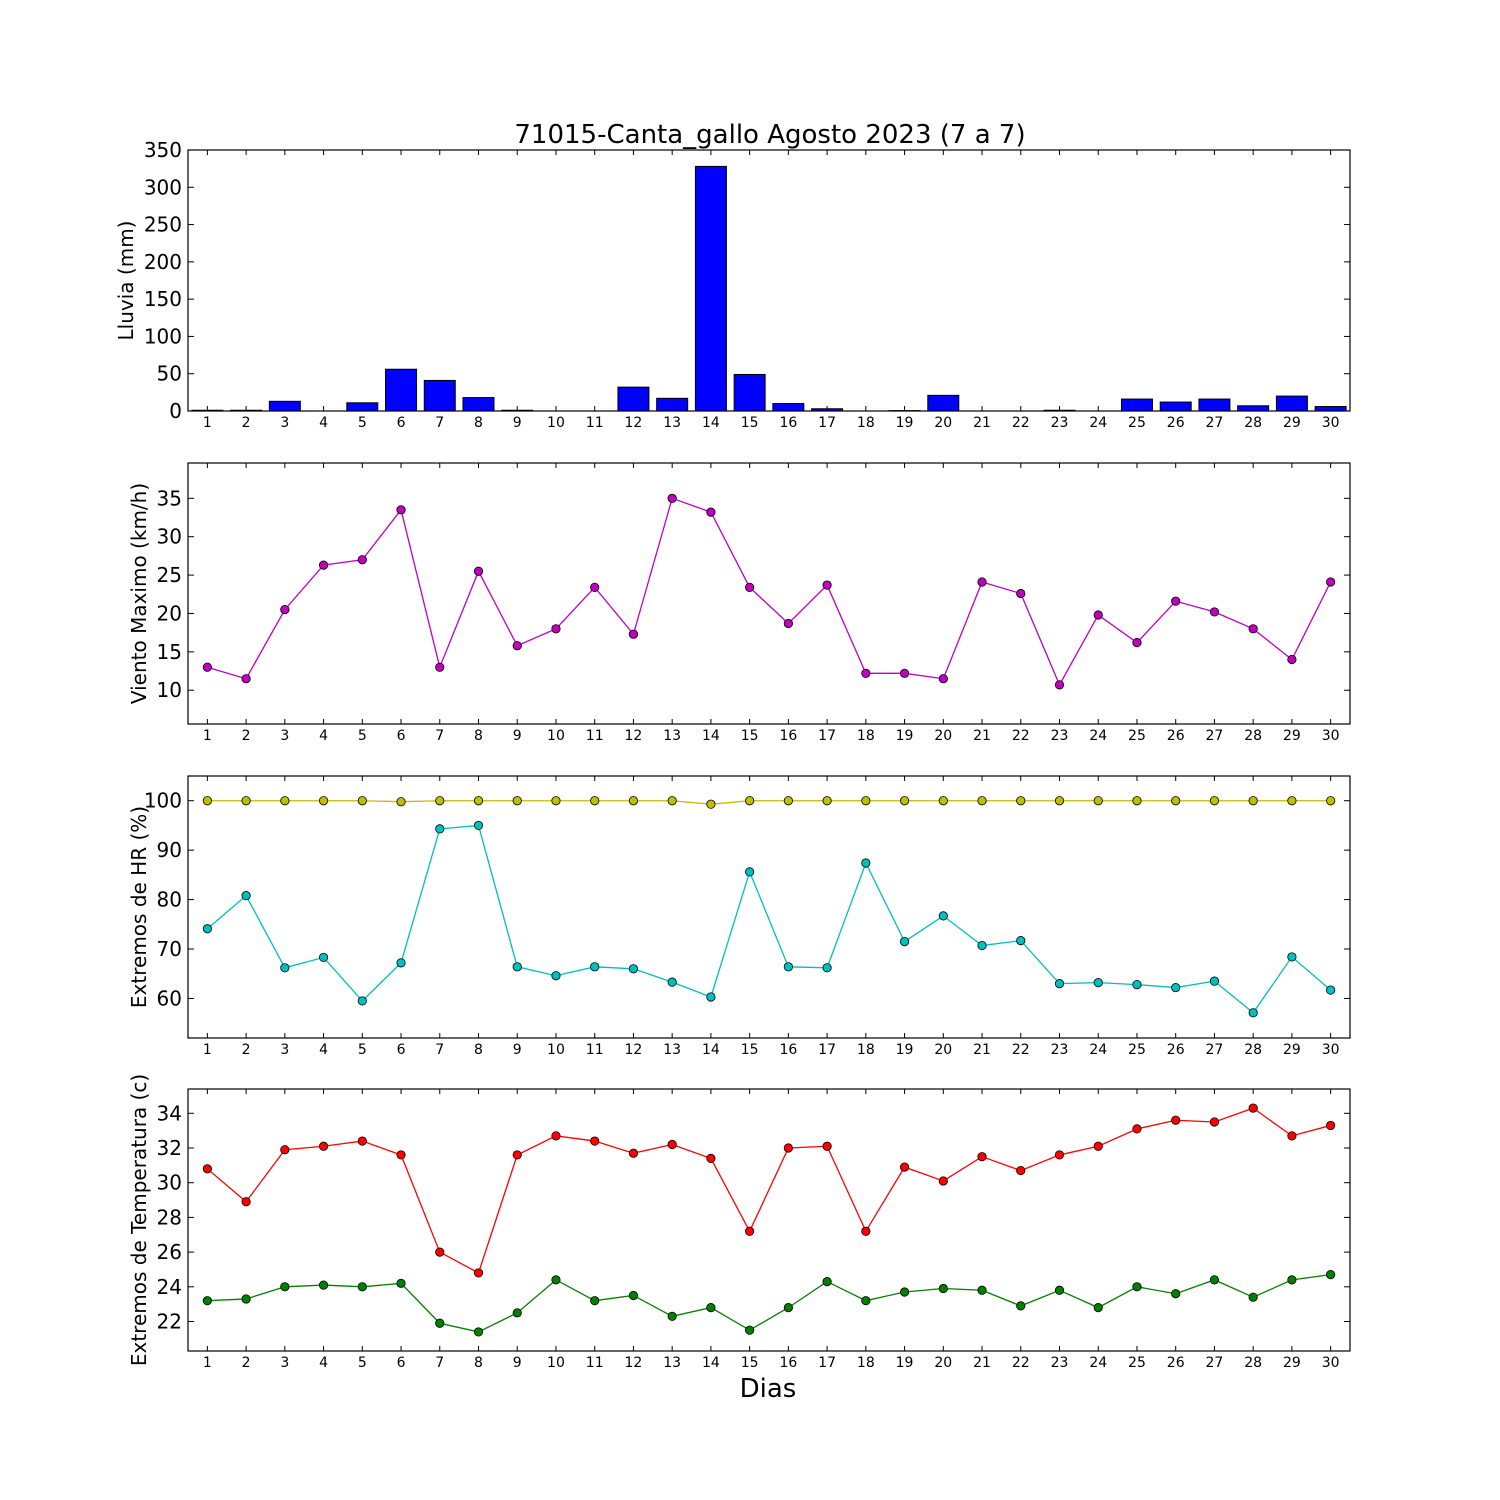  Describe the element at coordinates (478, 423) in the screenshot. I see `x-tick-label: 8` at that location.